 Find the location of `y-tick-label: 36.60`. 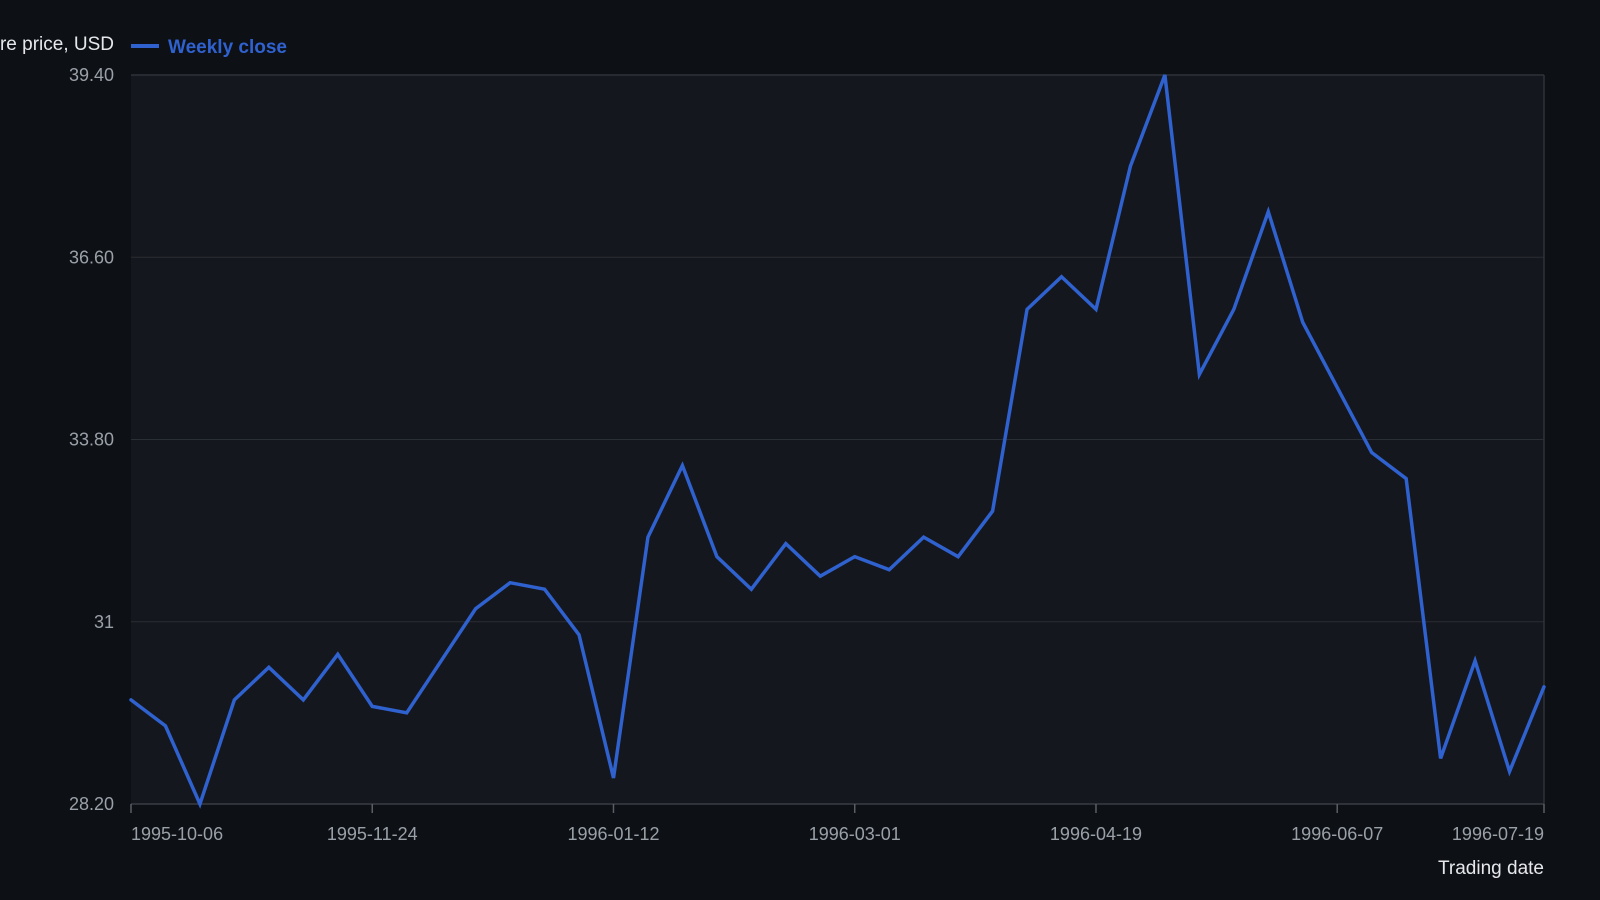

y-tick-label: 36.60 is located at coordinates (91, 257).